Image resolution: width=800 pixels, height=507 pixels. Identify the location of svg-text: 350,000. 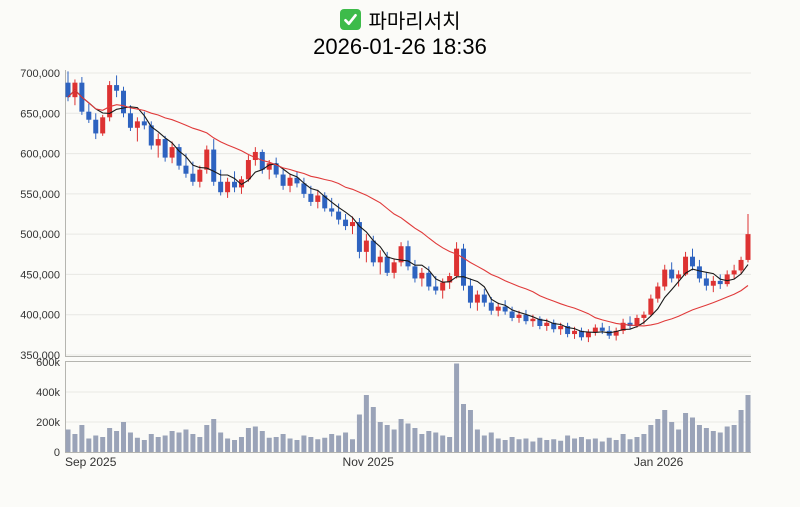
(40, 356).